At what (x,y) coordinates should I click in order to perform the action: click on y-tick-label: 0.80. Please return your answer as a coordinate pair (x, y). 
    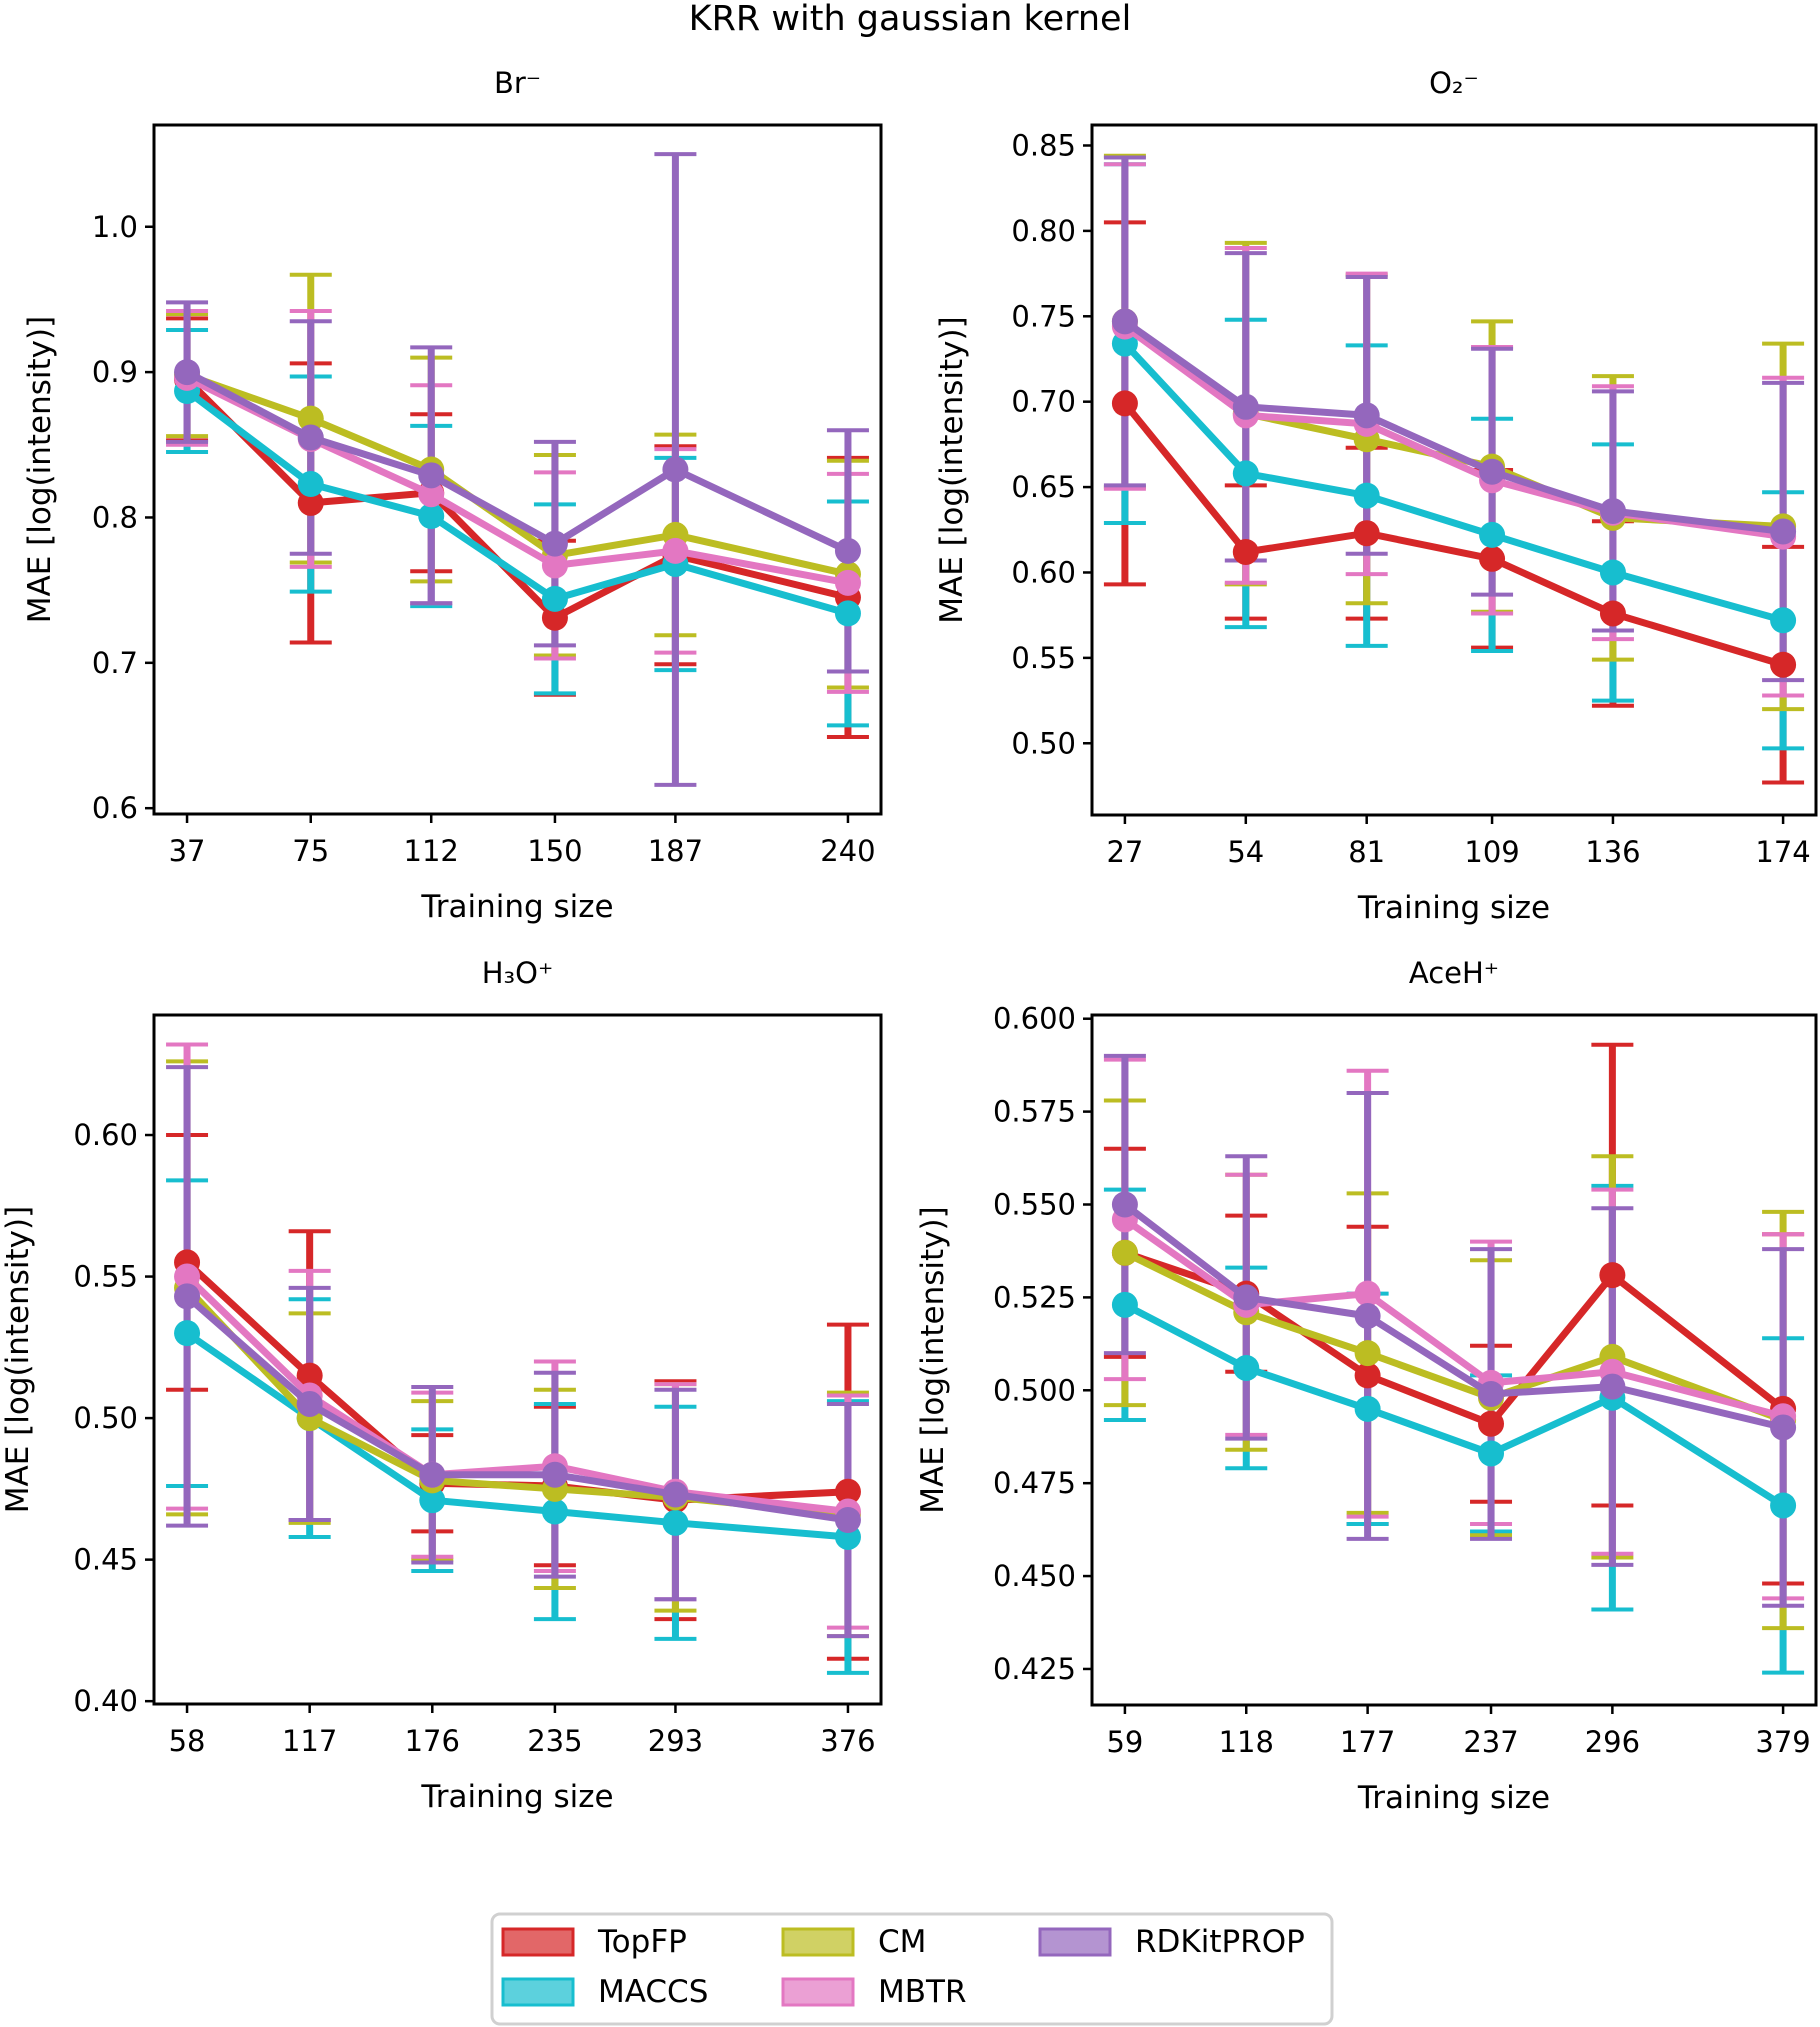
    Looking at the image, I should click on (1043, 231).